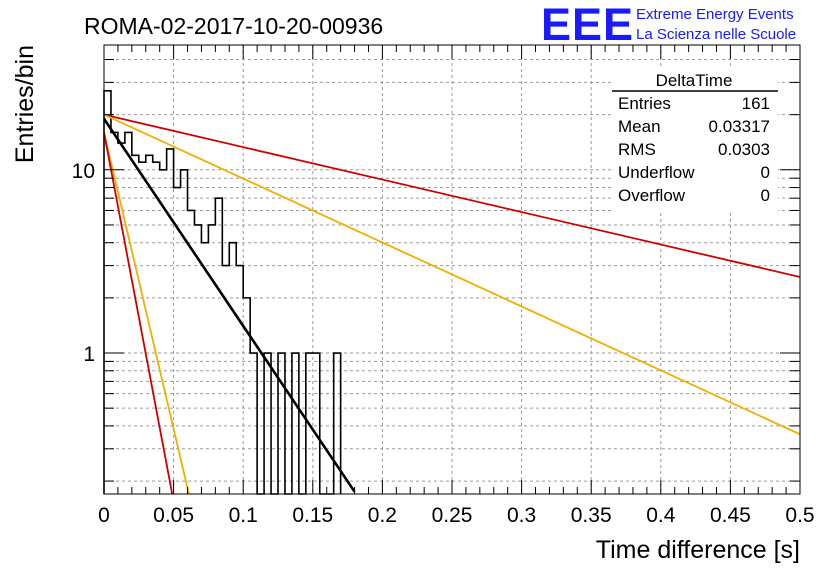 Image resolution: width=836 pixels, height=572 pixels. What do you see at coordinates (382, 515) in the screenshot?
I see `x-tick-label: 0.2` at bounding box center [382, 515].